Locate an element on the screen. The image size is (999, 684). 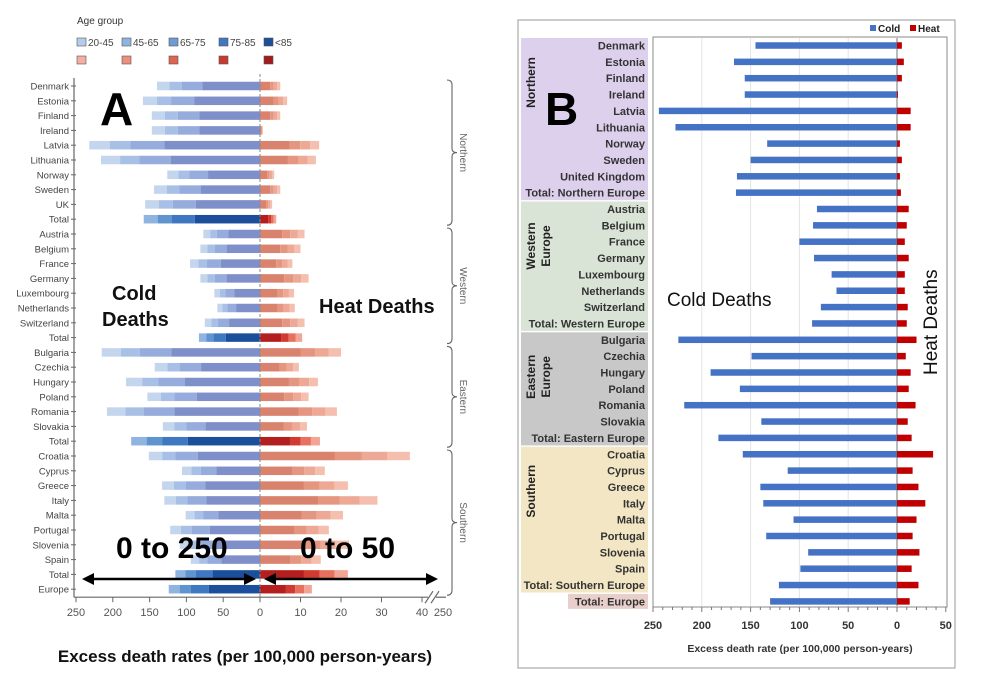
category-label: Switzerland is located at coordinates (44, 323).